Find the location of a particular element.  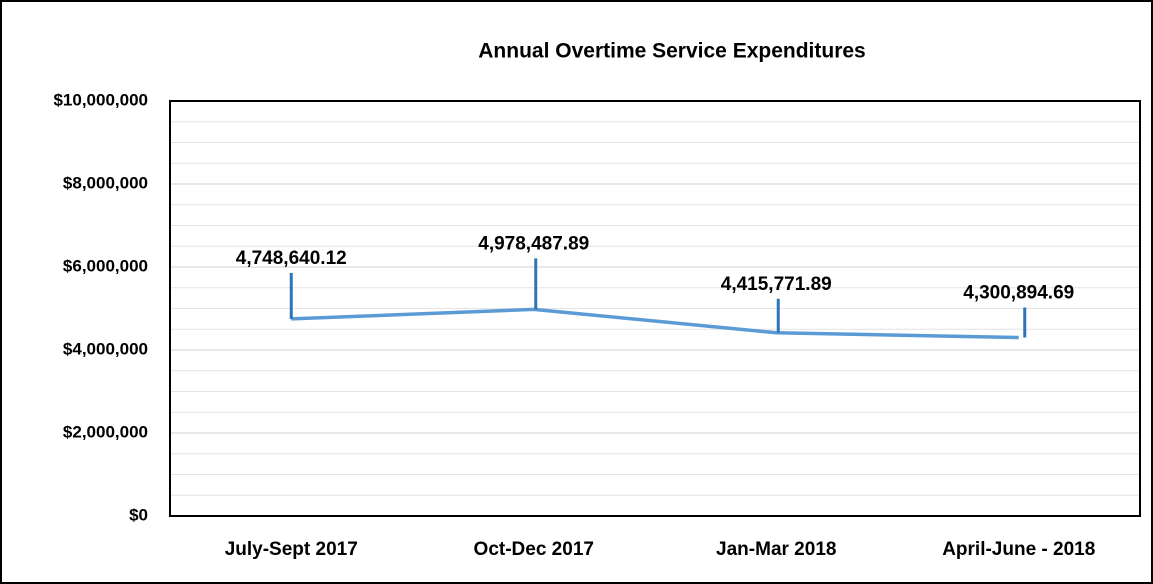

y-tick-label: $6,000,000 is located at coordinates (105, 265).